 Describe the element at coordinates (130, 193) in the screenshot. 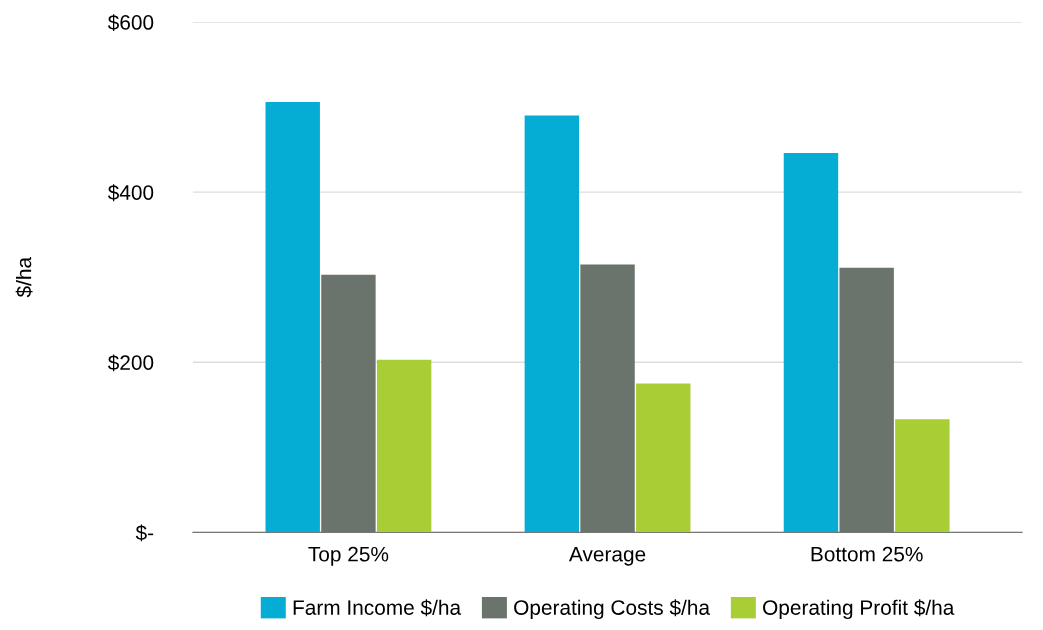

I see `y-tick-label: $400` at that location.